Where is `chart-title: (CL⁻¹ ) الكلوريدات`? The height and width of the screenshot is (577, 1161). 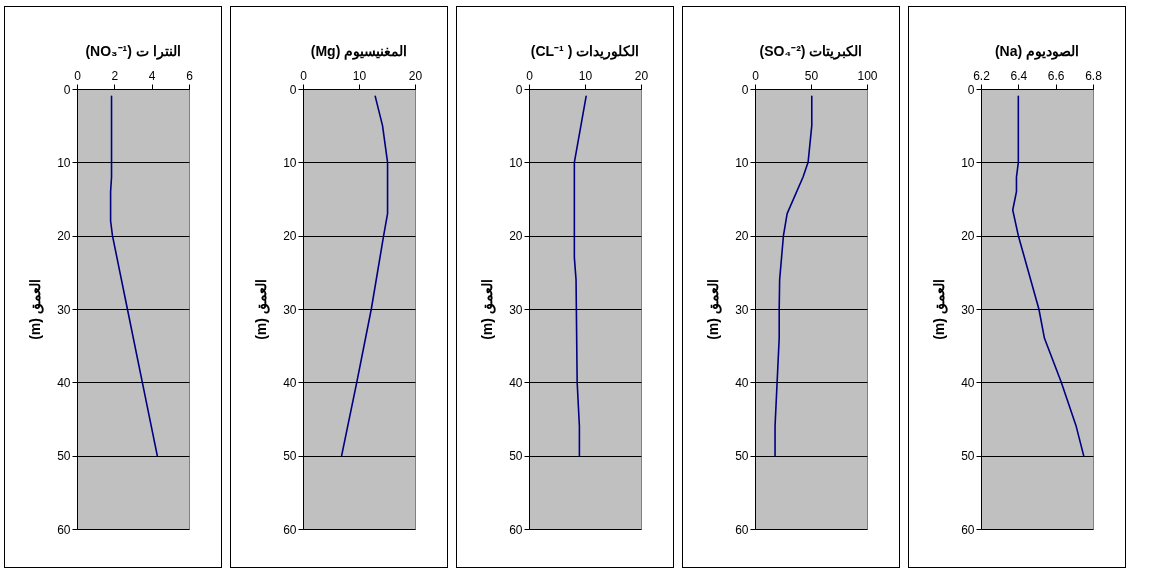 chart-title: (CL⁻¹ ) الكلوريدات is located at coordinates (585, 51).